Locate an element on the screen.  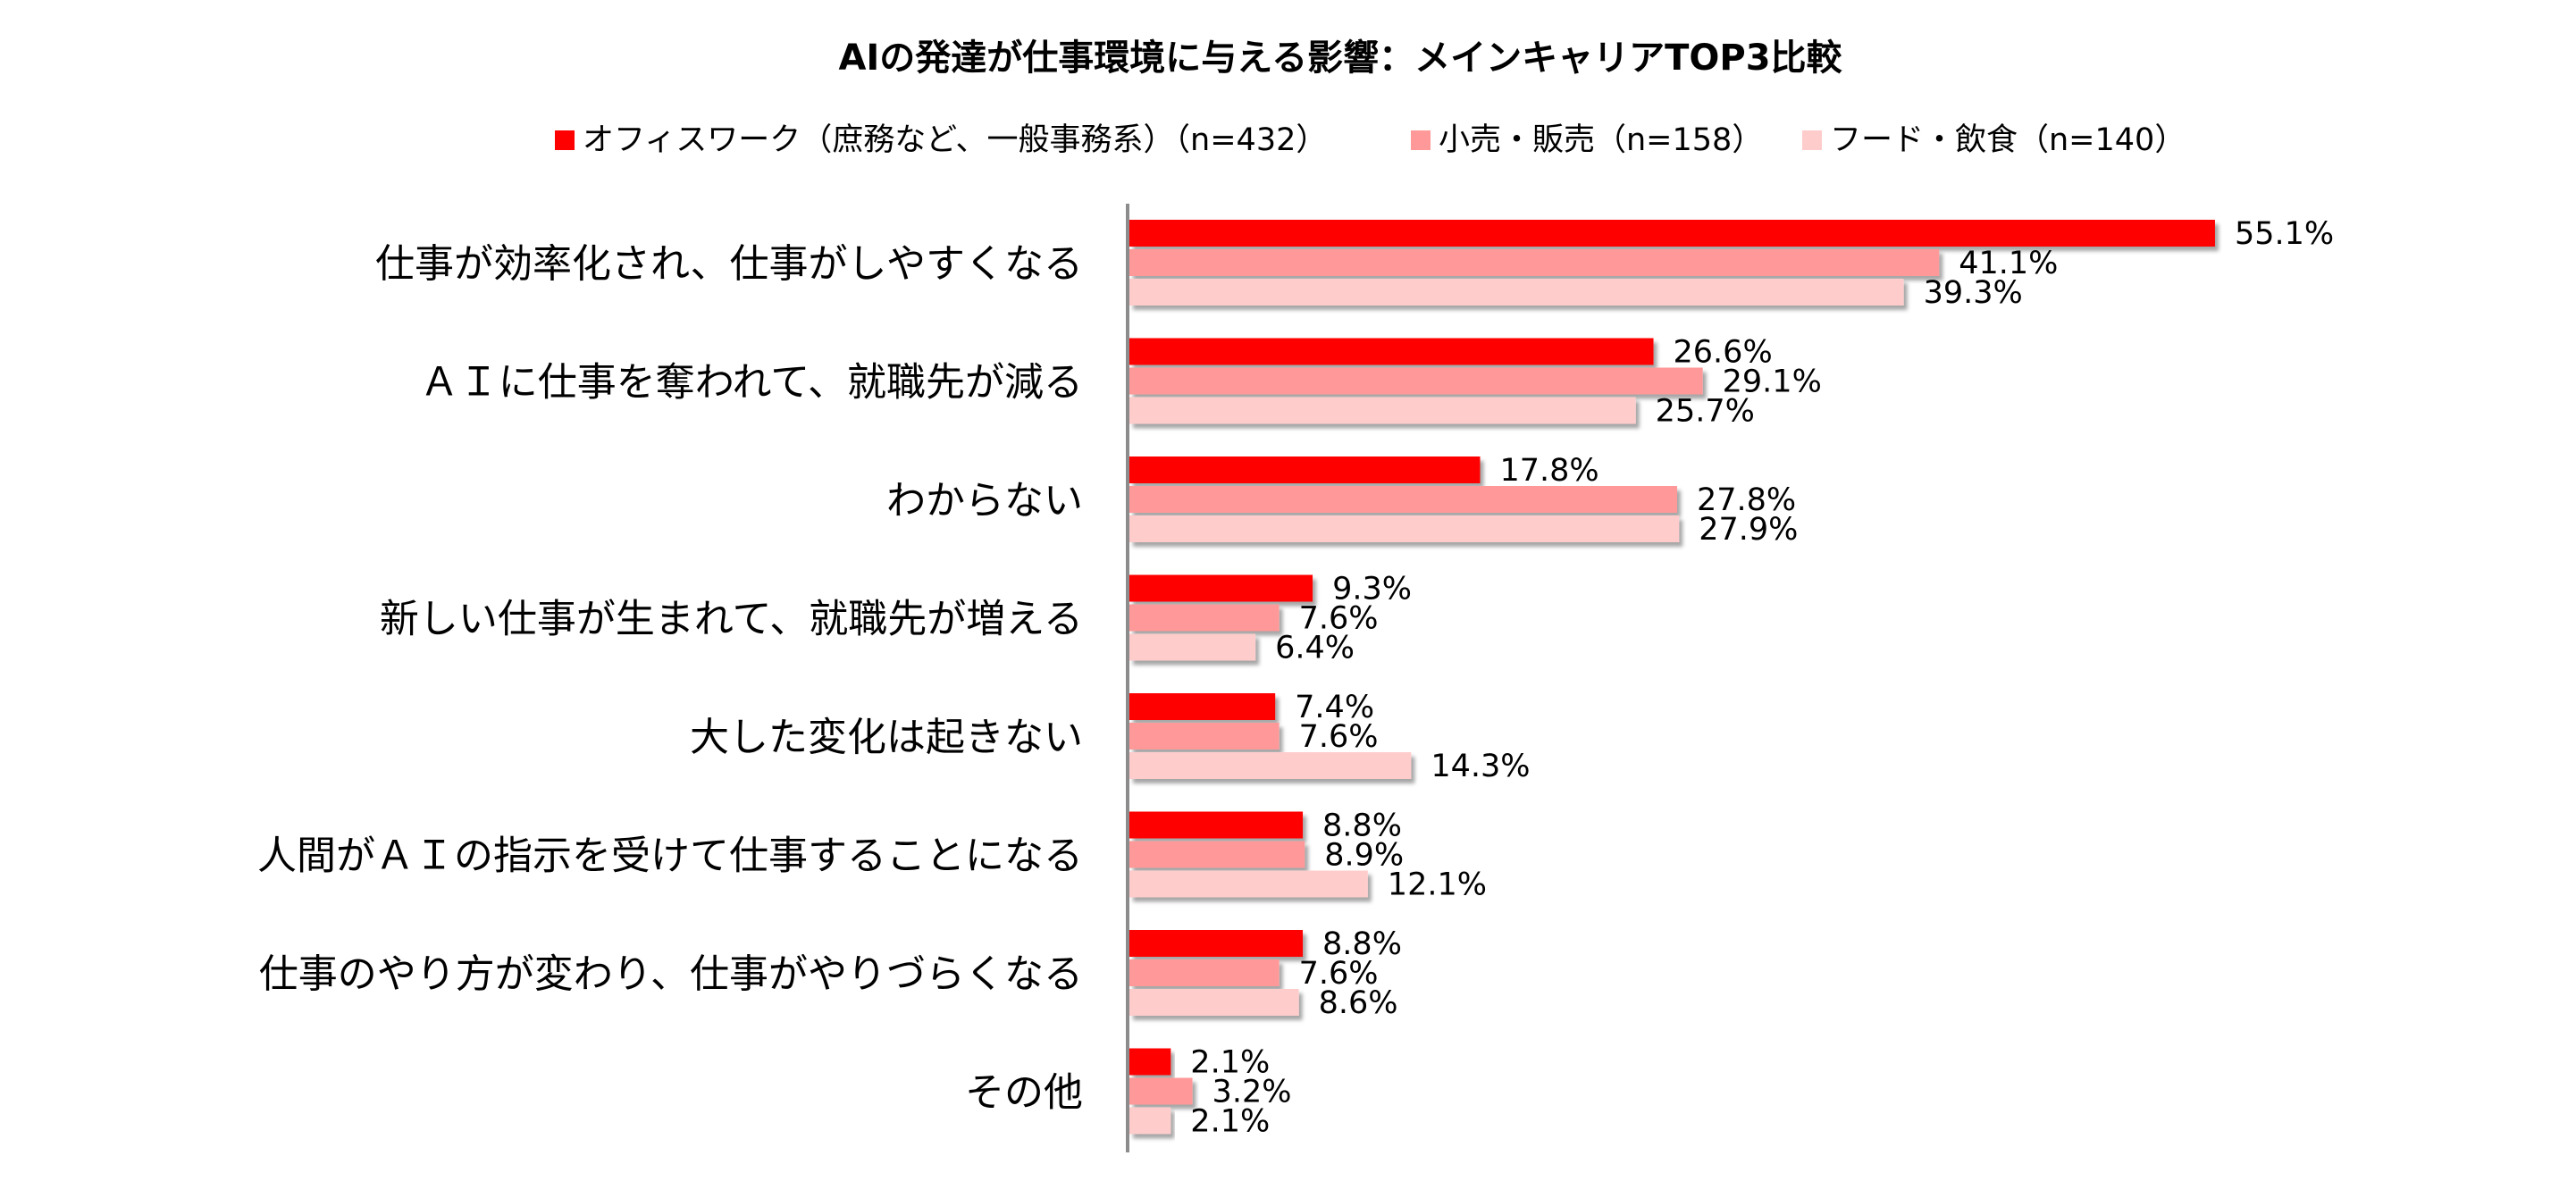
value-label-6-series-1: 8.8% is located at coordinates (1362, 826).